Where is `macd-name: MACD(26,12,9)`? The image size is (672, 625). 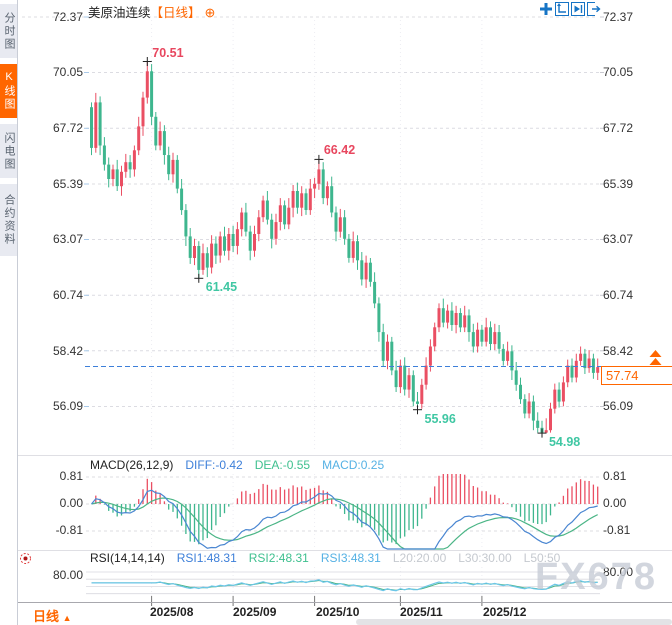
macd-name: MACD(26,12,9) is located at coordinates (132, 465).